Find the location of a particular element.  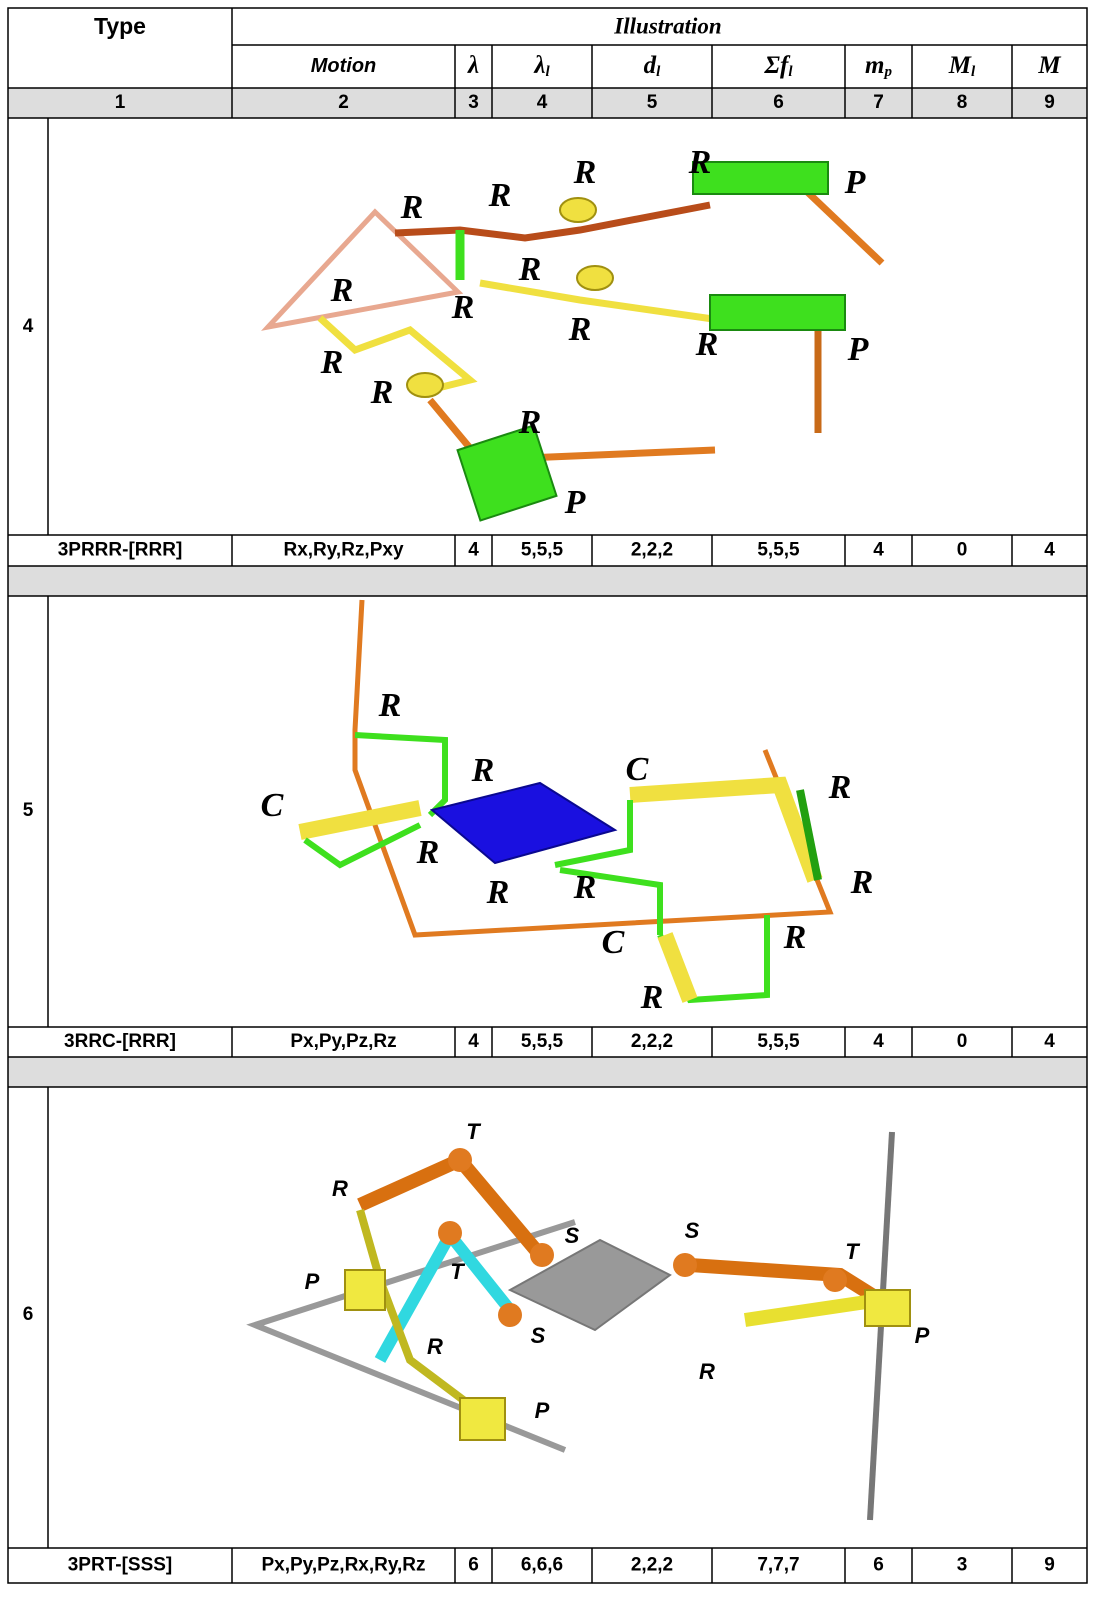

symbol: Motion is located at coordinates (344, 66).